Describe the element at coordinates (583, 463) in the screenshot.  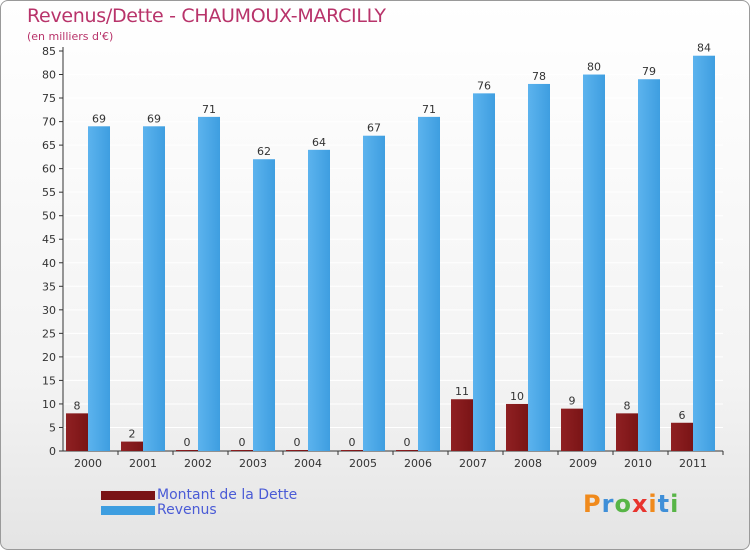
I see `x-tick-label: 2009` at that location.